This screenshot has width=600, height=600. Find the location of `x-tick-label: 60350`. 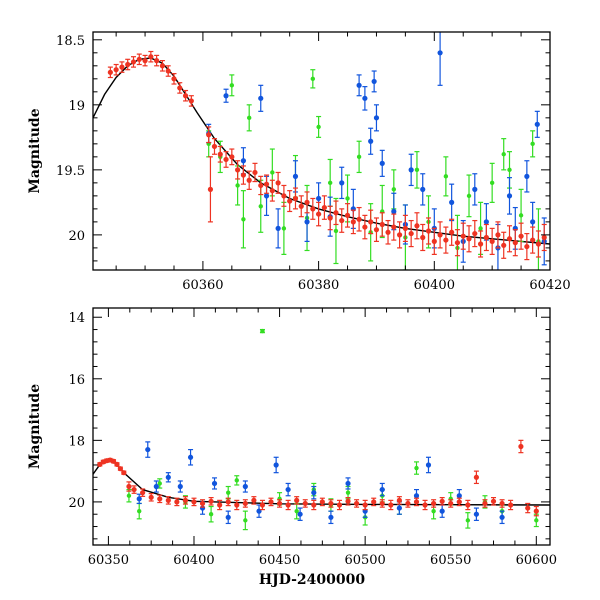

x-tick-label: 60350 is located at coordinates (108, 560).